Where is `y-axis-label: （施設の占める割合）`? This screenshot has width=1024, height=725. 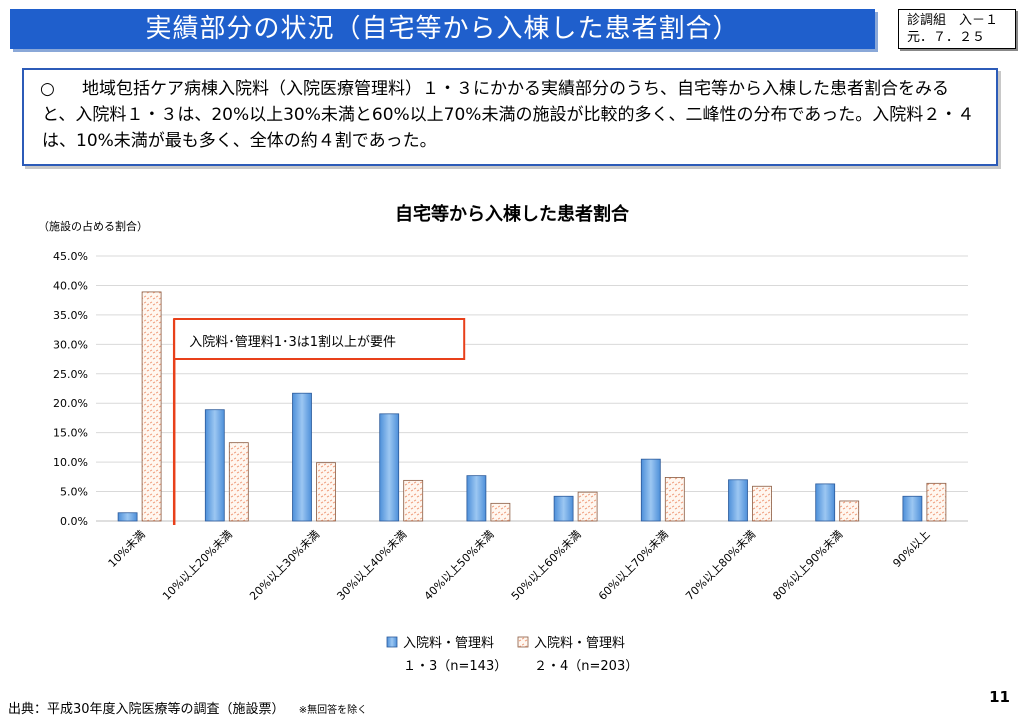
y-axis-label: （施設の占める割合） is located at coordinates (93, 226).